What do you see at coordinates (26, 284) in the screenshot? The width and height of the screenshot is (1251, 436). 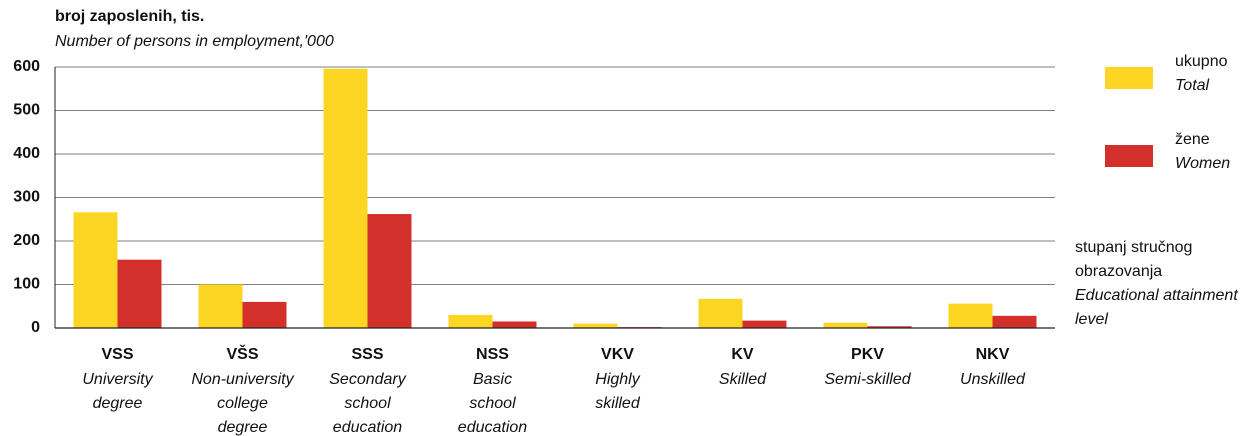 I see `y-tick-label: 100` at bounding box center [26, 284].